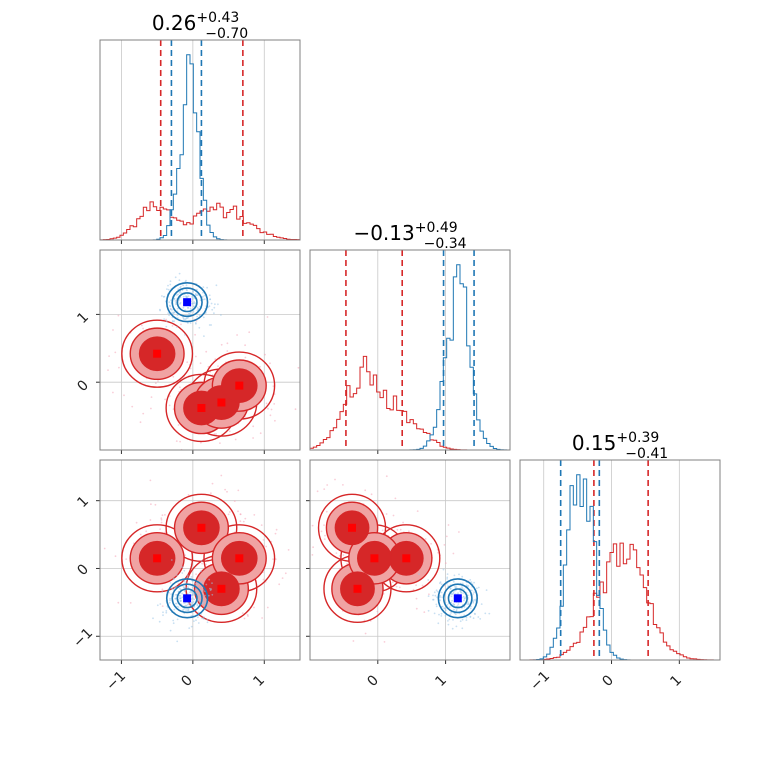  I want to click on contour-red, so click(157, 353).